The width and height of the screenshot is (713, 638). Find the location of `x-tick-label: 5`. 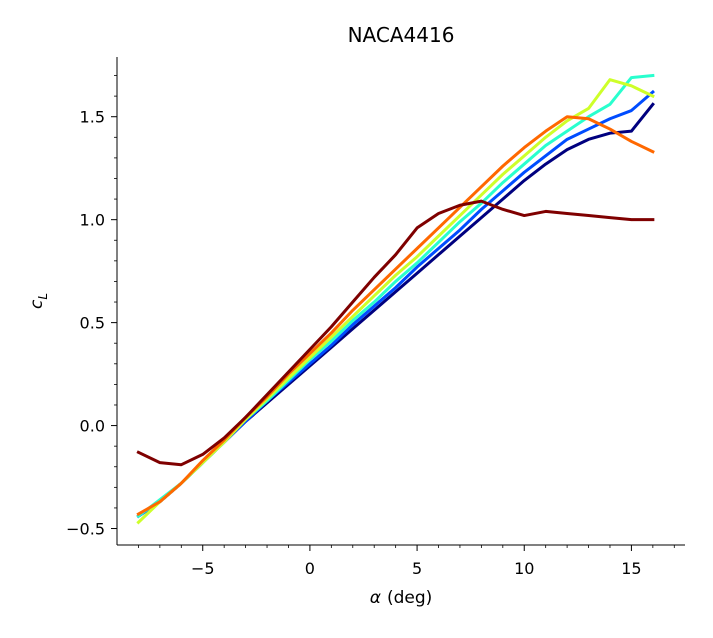

x-tick-label: 5 is located at coordinates (417, 568).